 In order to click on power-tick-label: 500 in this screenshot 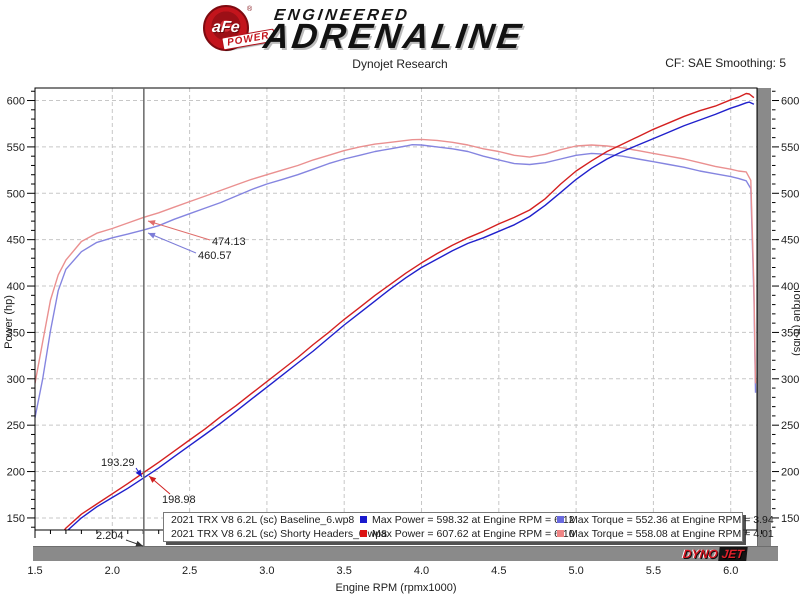, I will do `click(16, 194)`.